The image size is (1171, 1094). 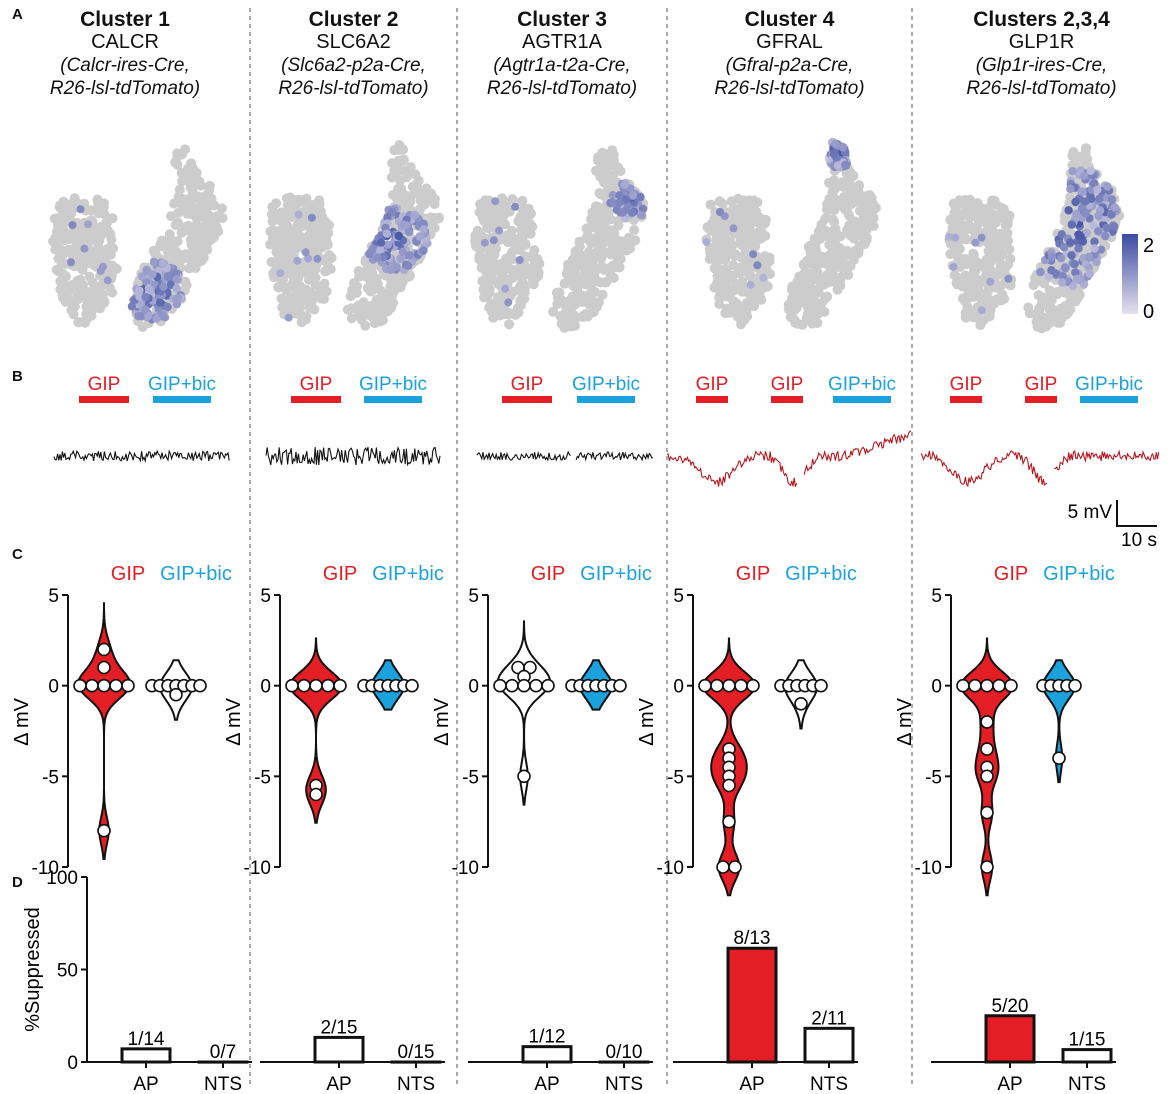 What do you see at coordinates (606, 384) in the screenshot?
I see `gip-bic-label: GIP+bic` at bounding box center [606, 384].